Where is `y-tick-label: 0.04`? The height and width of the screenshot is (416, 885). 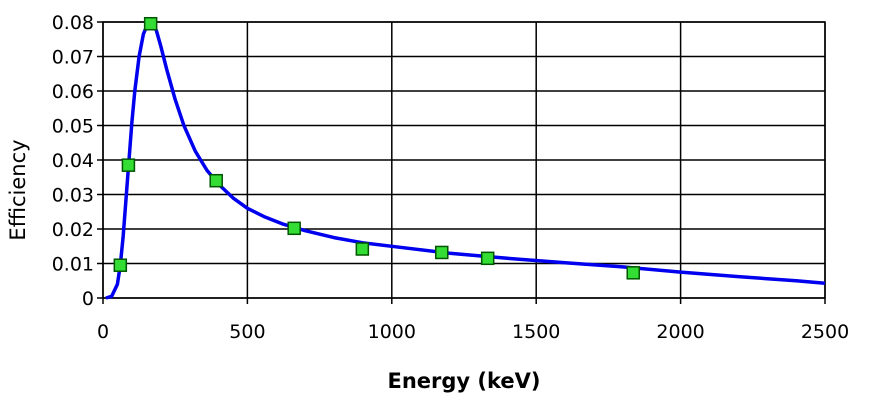 y-tick-label: 0.04 is located at coordinates (73, 161).